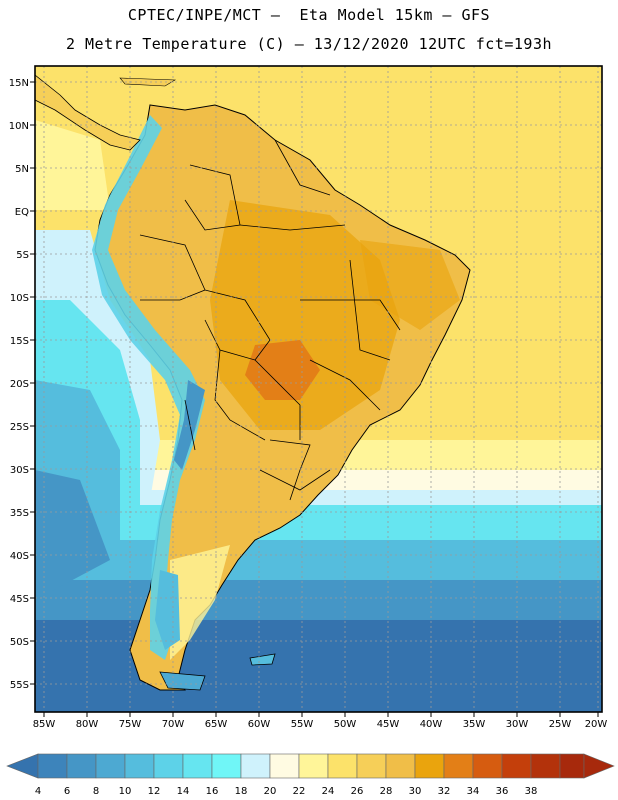 Image resolution: width=618 pixels, height=800 pixels. What do you see at coordinates (88, 112) in the screenshot?
I see `central-america-land` at bounding box center [88, 112].